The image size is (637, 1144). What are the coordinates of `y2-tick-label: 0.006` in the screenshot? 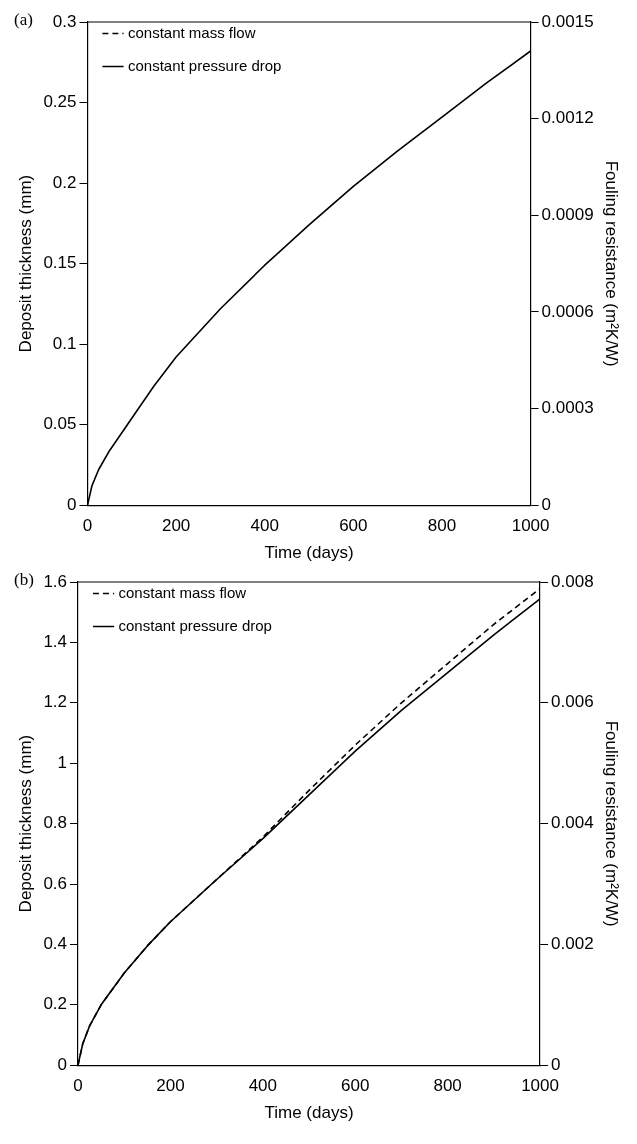 It's located at (572, 702).